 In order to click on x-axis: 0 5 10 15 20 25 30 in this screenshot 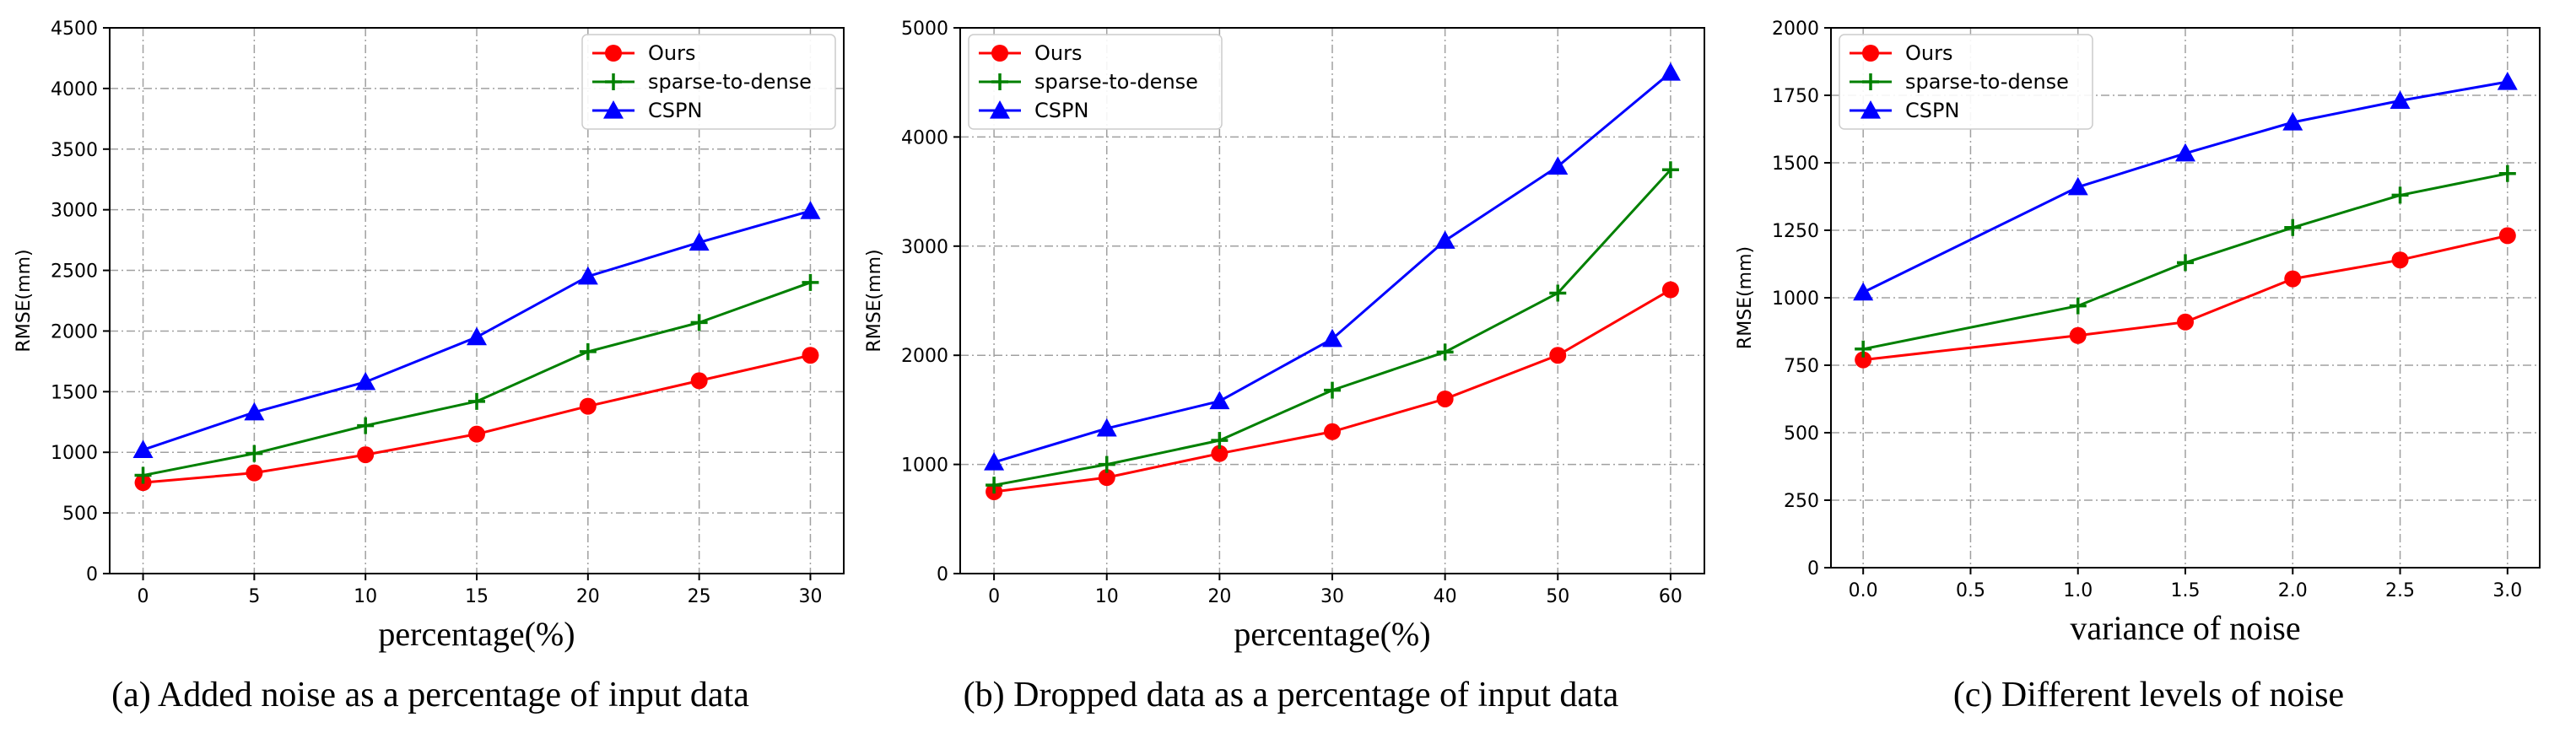, I will do `click(480, 590)`.